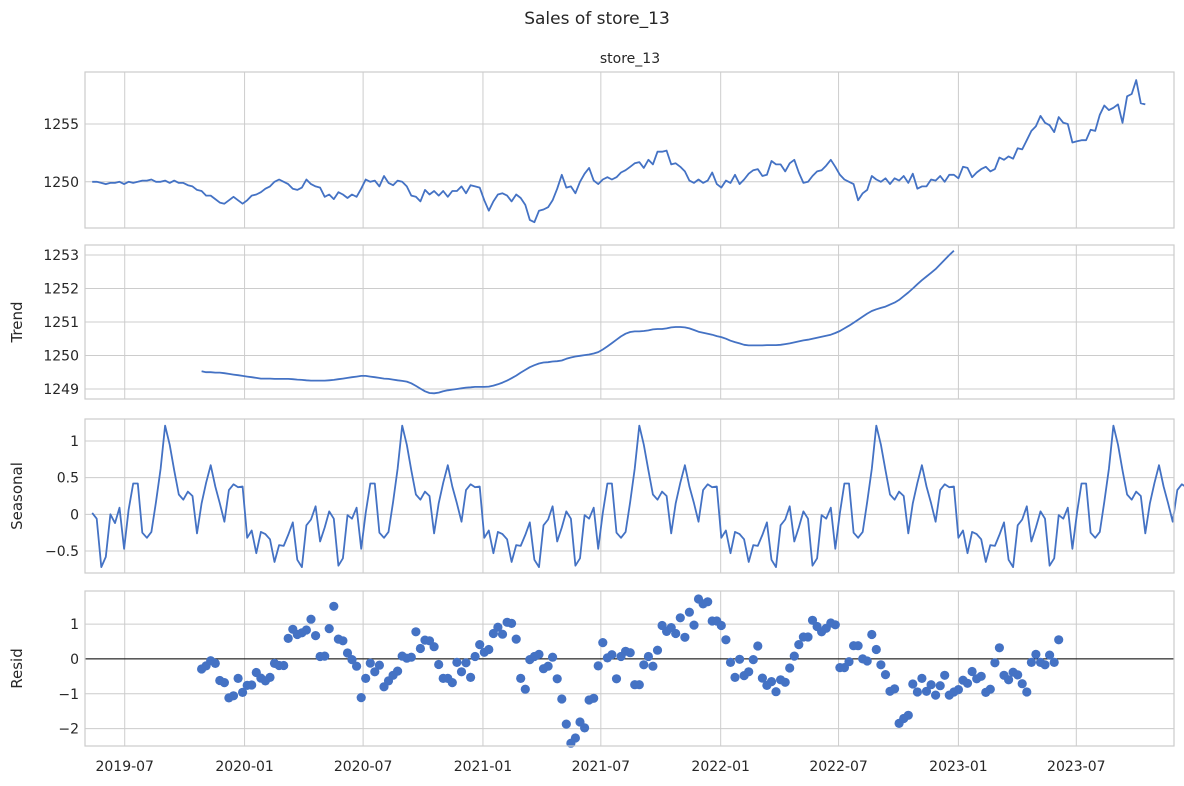 This screenshot has width=1184, height=786. What do you see at coordinates (720, 767) in the screenshot?
I see `x-tick-label: 2022-01` at bounding box center [720, 767].